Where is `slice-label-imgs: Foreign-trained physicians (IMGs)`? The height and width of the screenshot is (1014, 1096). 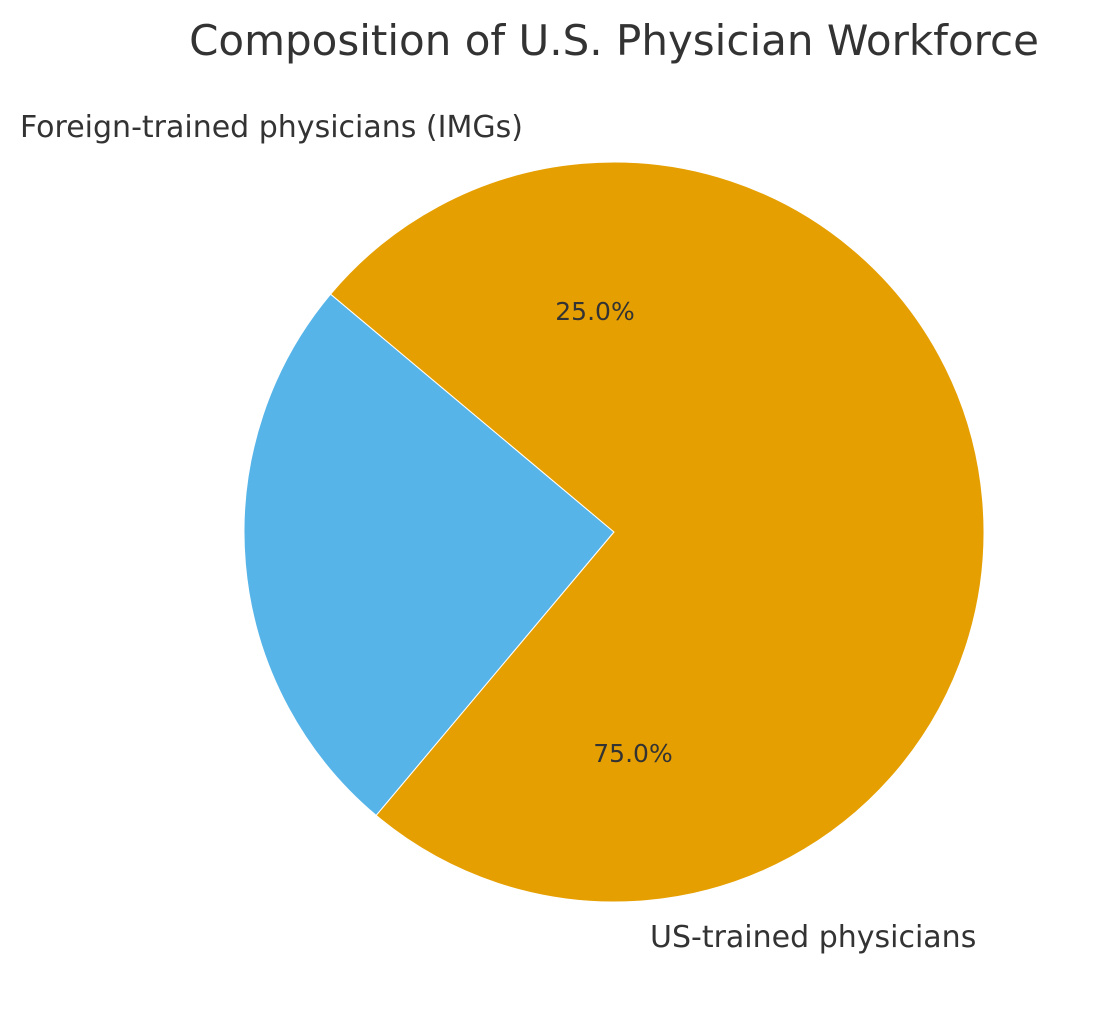
slice-label-imgs: Foreign-trained physicians (IMGs) is located at coordinates (271, 127).